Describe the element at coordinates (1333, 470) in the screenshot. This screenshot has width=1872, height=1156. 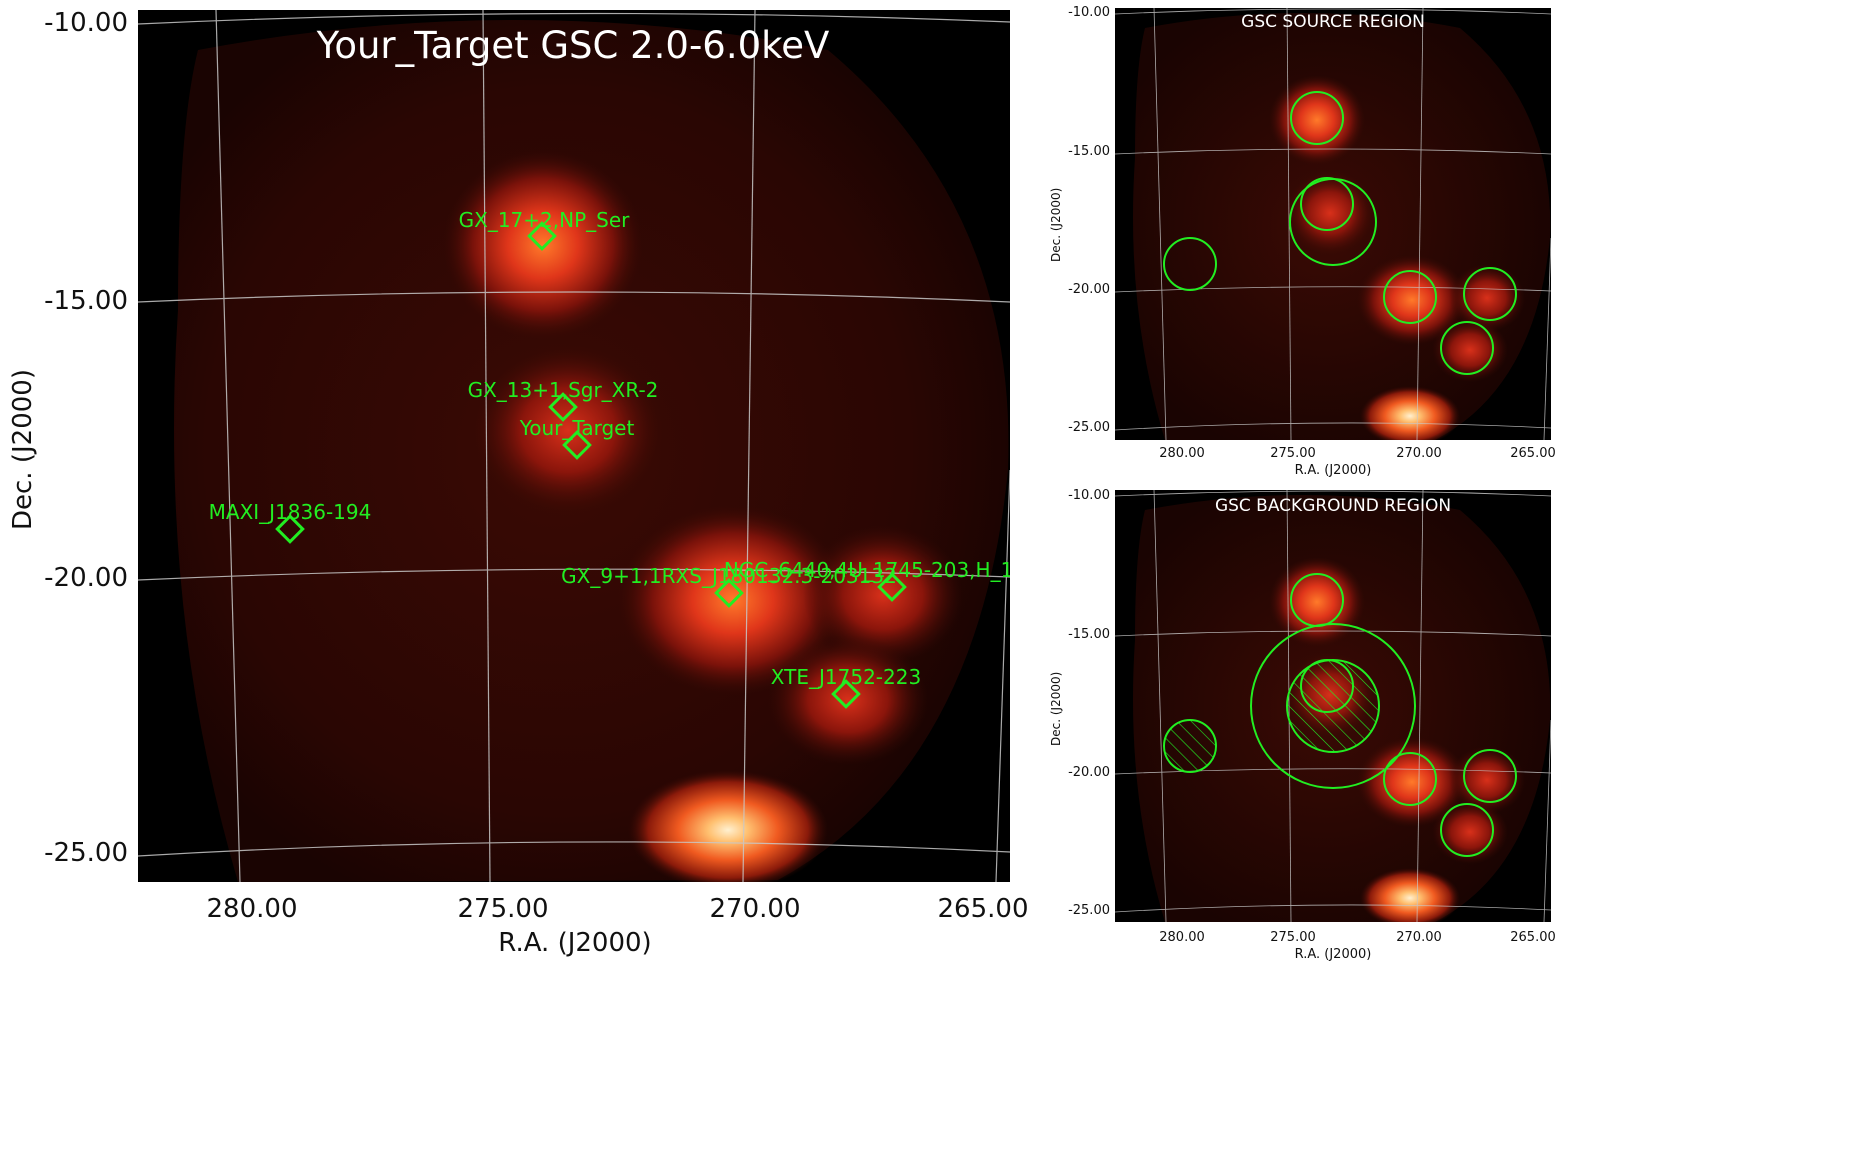
I see `source-x-axis-label: R.A. (J2000)` at that location.